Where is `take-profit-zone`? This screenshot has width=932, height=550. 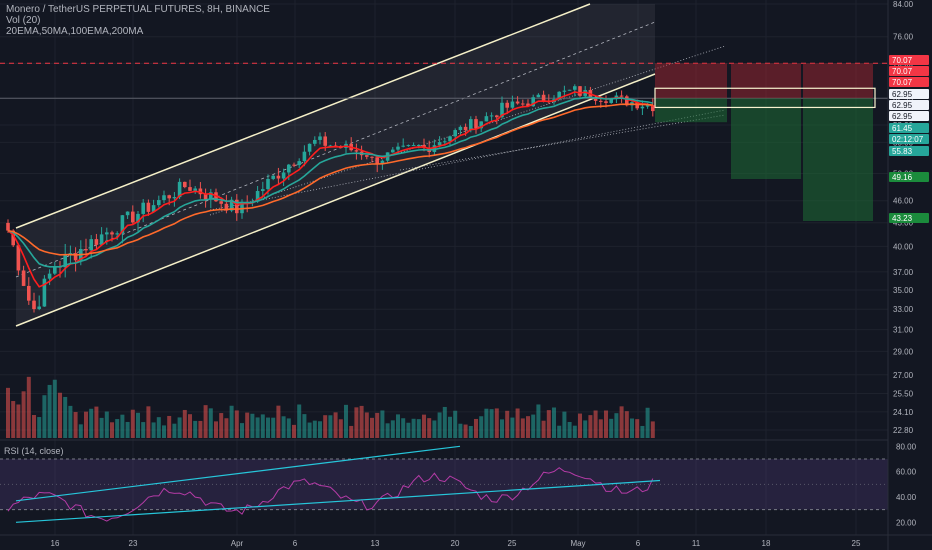
take-profit-zone is located at coordinates (766, 139).